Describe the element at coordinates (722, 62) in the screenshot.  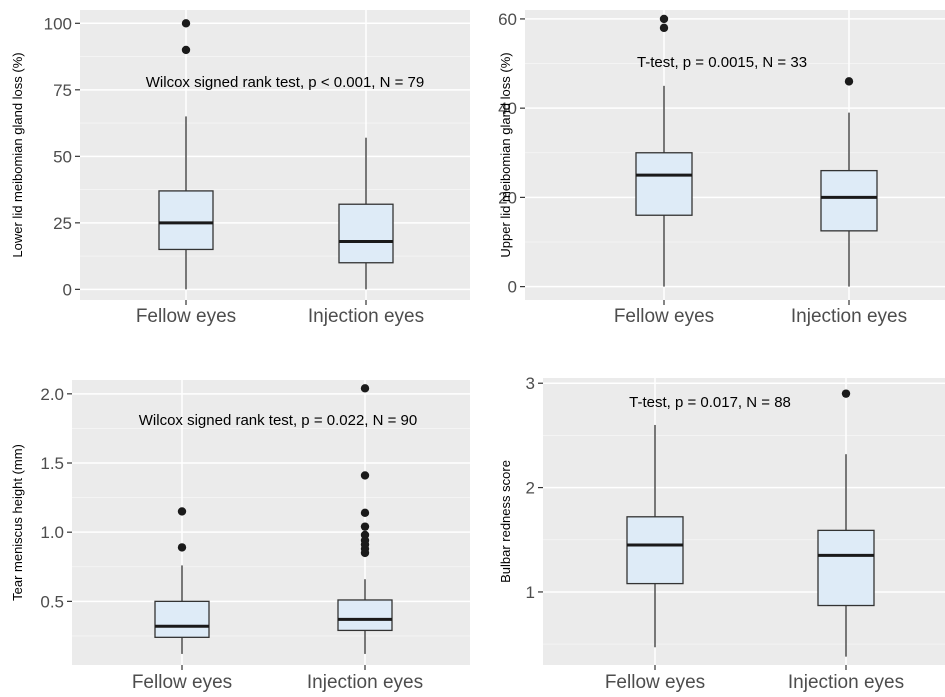
I see `stat-annotation: T-test, p = 0.0015, N = 33` at that location.